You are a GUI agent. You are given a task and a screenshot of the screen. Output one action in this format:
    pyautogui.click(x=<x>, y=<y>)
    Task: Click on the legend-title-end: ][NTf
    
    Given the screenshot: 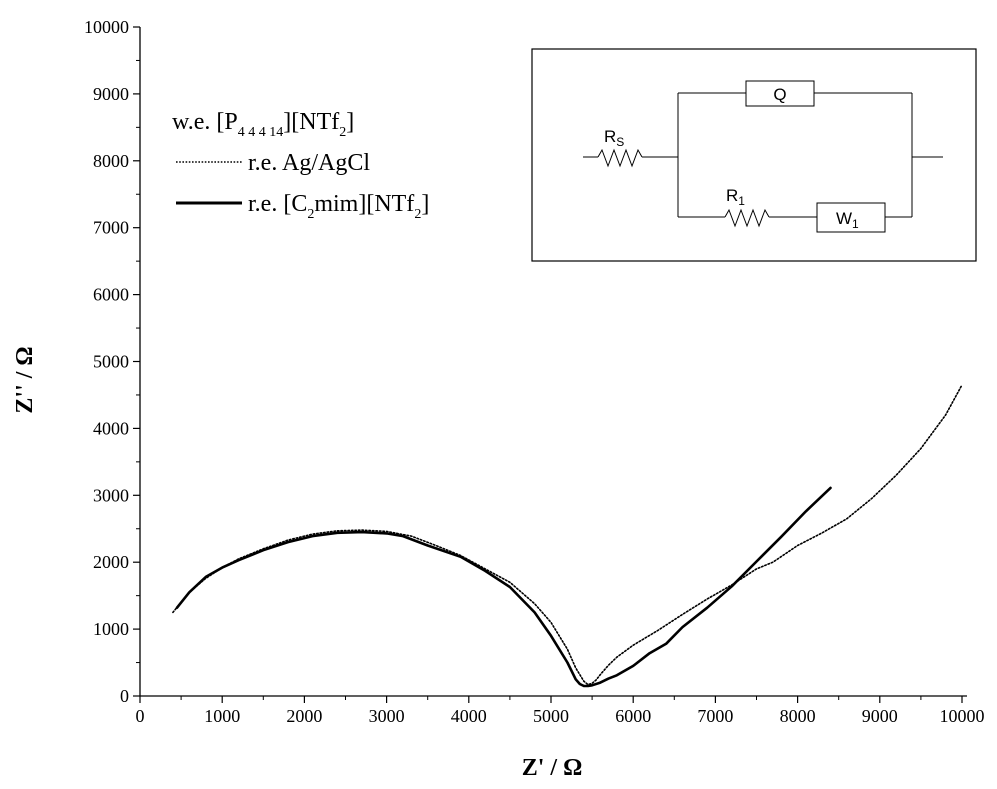 What is the action you would take?
    pyautogui.click(x=311, y=122)
    